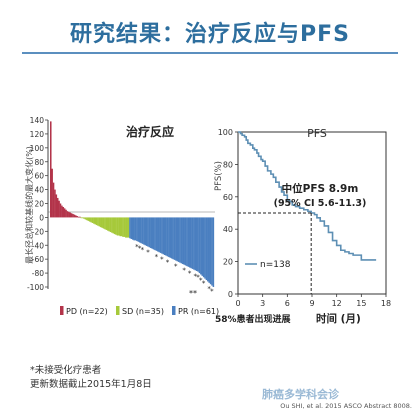 This screenshot has width=420, height=420. What do you see at coordinates (212, 292) in the screenshot?
I see `response-asterisk-15: *` at bounding box center [212, 292].